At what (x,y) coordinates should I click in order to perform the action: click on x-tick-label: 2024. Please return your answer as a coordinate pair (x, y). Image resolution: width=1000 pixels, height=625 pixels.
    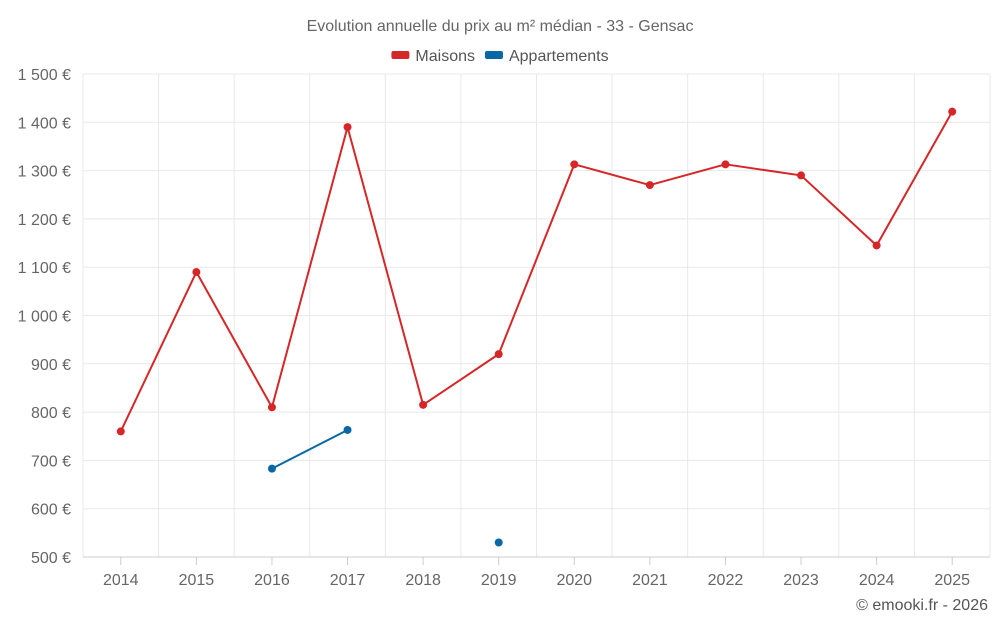
    Looking at the image, I should click on (877, 580).